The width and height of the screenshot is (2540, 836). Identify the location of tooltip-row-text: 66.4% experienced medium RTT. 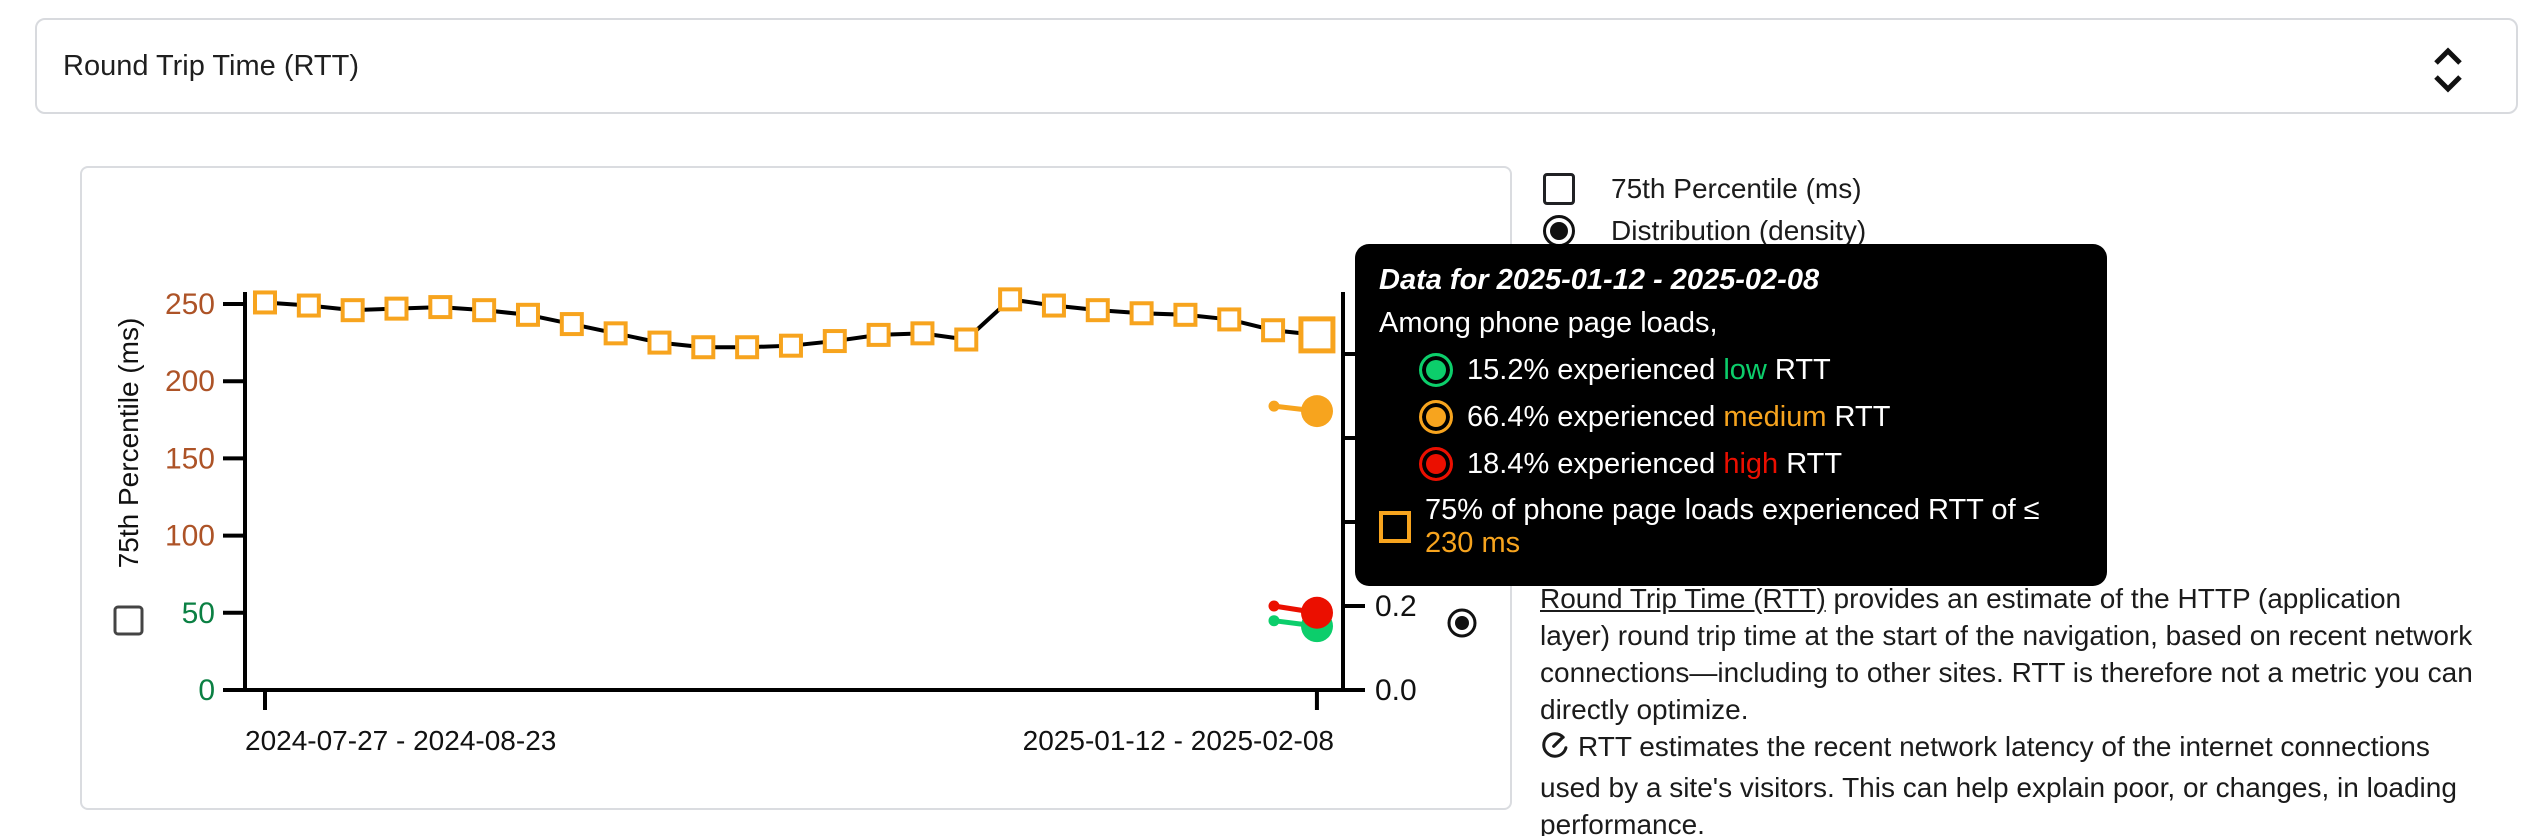
(1679, 416).